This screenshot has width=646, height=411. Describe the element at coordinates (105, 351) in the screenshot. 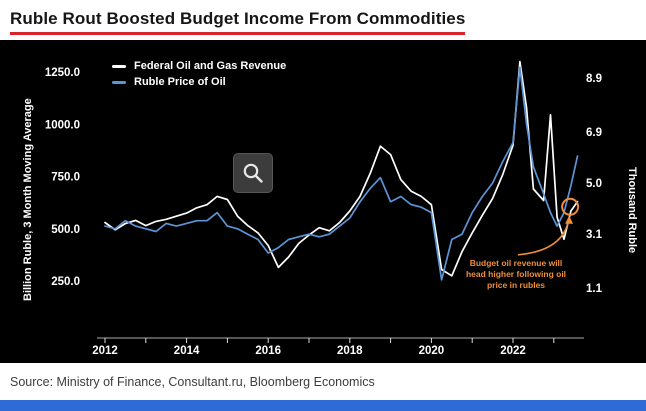

I see `x-tick-label: 2012` at that location.